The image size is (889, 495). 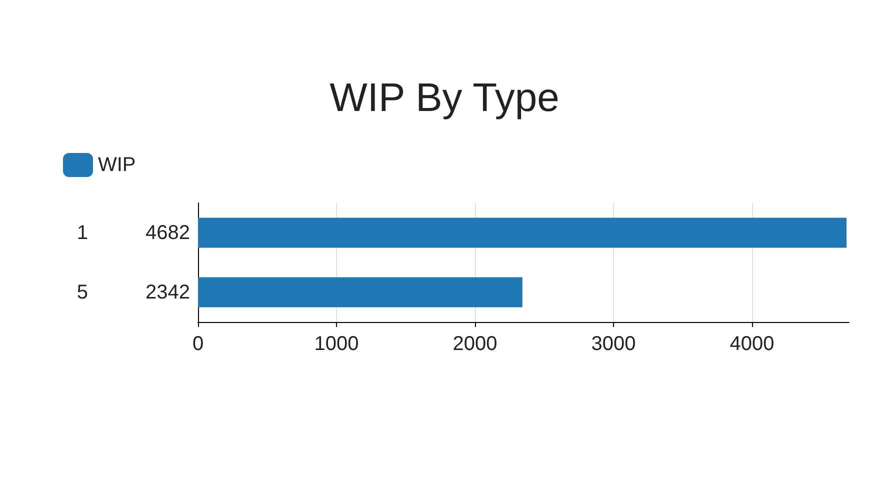 What do you see at coordinates (168, 233) in the screenshot?
I see `data-label: 4682` at bounding box center [168, 233].